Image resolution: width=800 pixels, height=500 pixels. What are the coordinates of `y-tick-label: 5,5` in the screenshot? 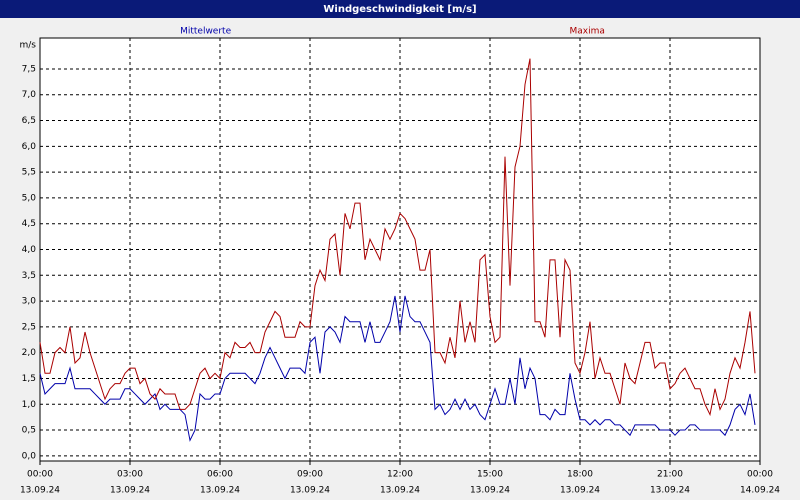 It's located at (29, 173).